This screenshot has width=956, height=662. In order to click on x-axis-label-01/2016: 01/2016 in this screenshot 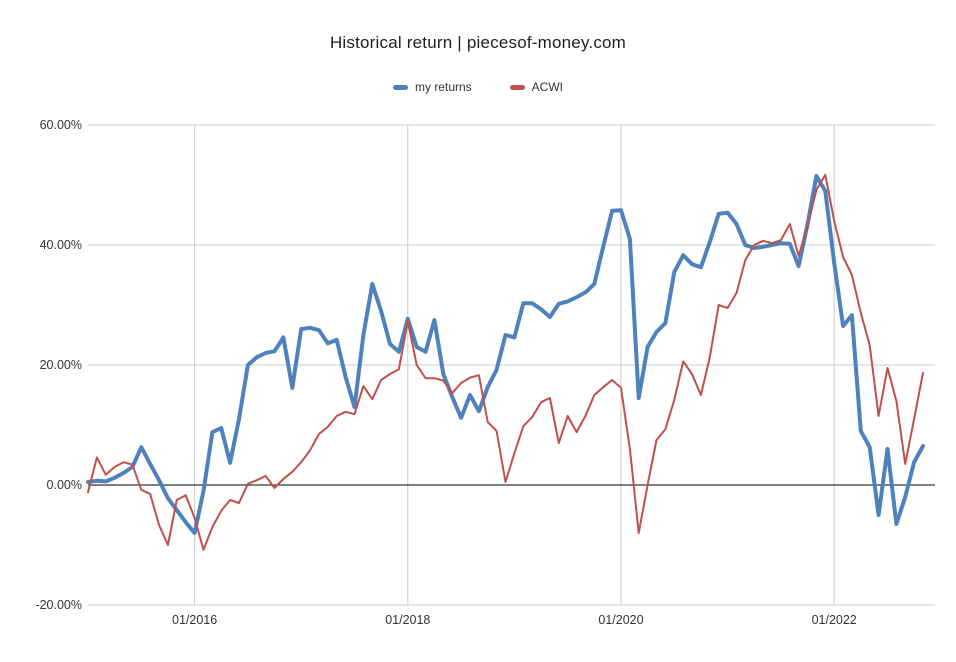, I will do `click(195, 620)`.